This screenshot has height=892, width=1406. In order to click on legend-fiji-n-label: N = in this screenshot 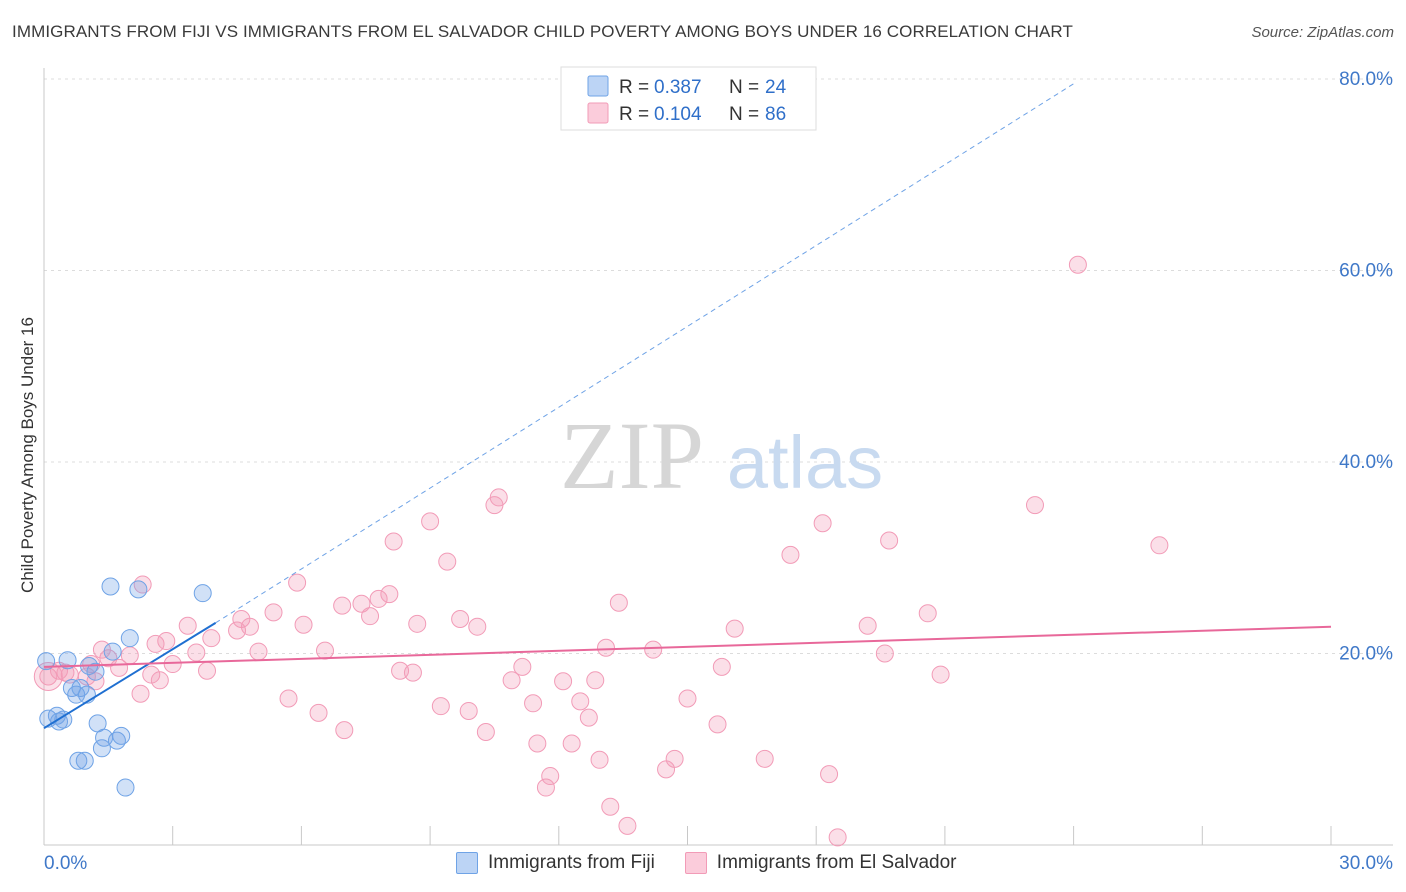, I will do `click(744, 87)`.